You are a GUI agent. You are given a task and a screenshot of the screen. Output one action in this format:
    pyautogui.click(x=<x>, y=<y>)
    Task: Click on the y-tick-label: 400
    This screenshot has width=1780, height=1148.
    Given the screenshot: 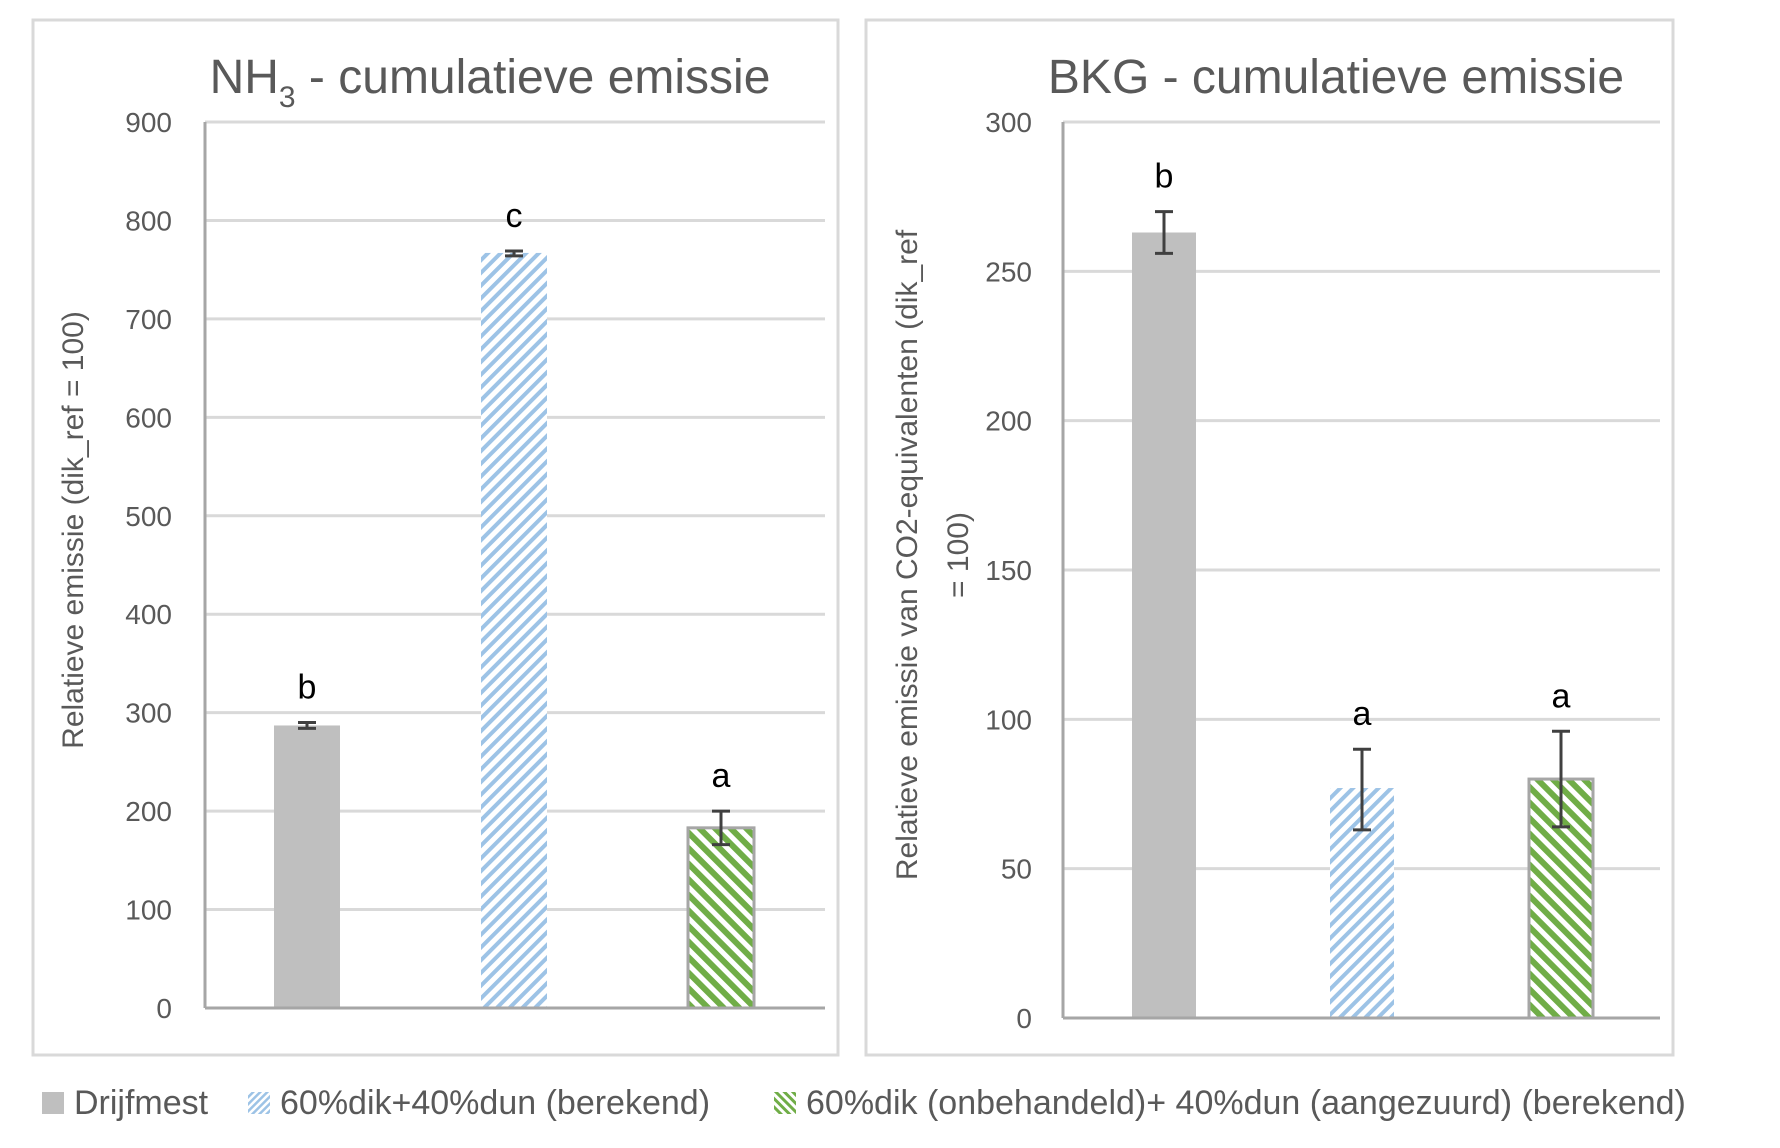 What is the action you would take?
    pyautogui.click(x=148, y=614)
    